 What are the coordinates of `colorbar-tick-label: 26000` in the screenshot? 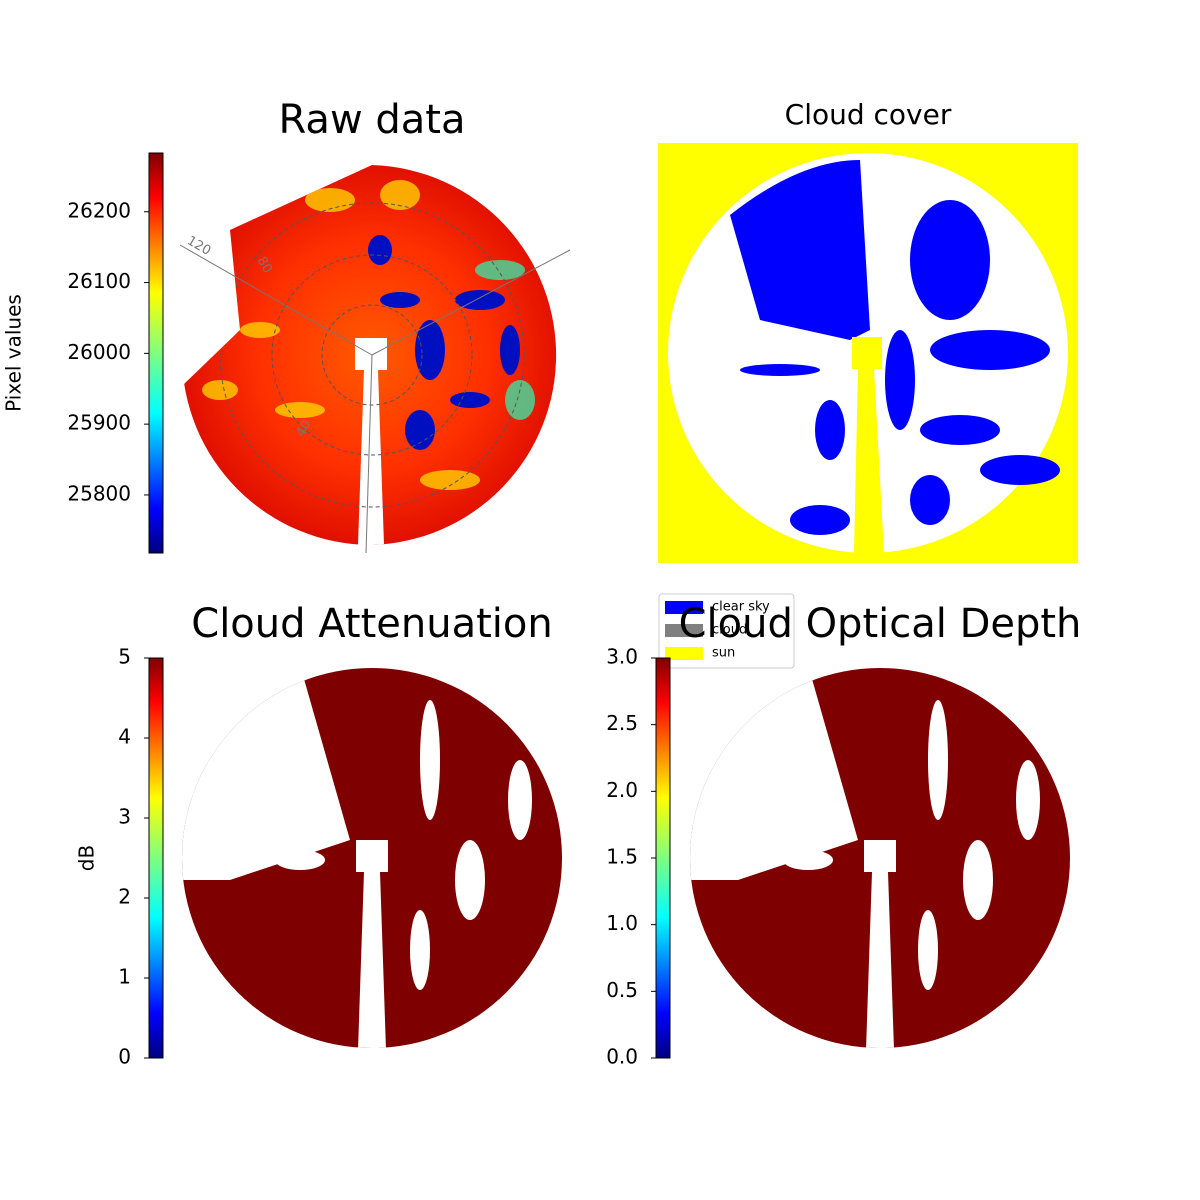 It's located at (99, 352).